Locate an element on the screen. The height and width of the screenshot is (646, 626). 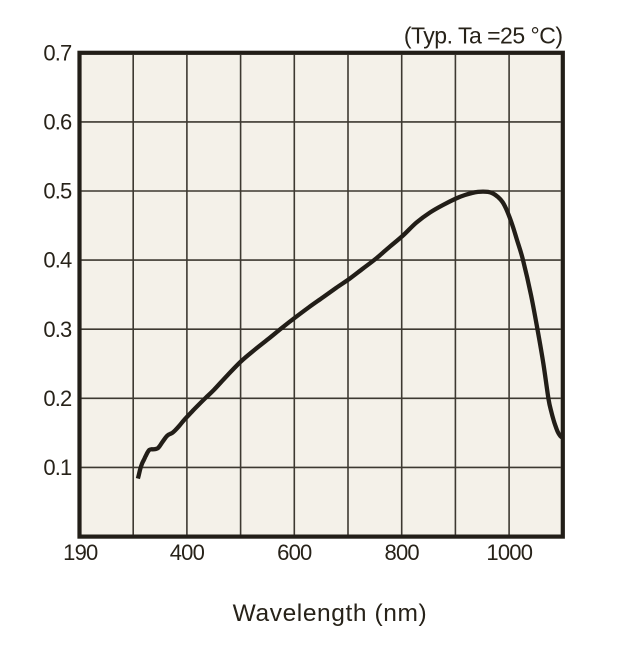
svg-text: Wavelength (nm) is located at coordinates (330, 613).